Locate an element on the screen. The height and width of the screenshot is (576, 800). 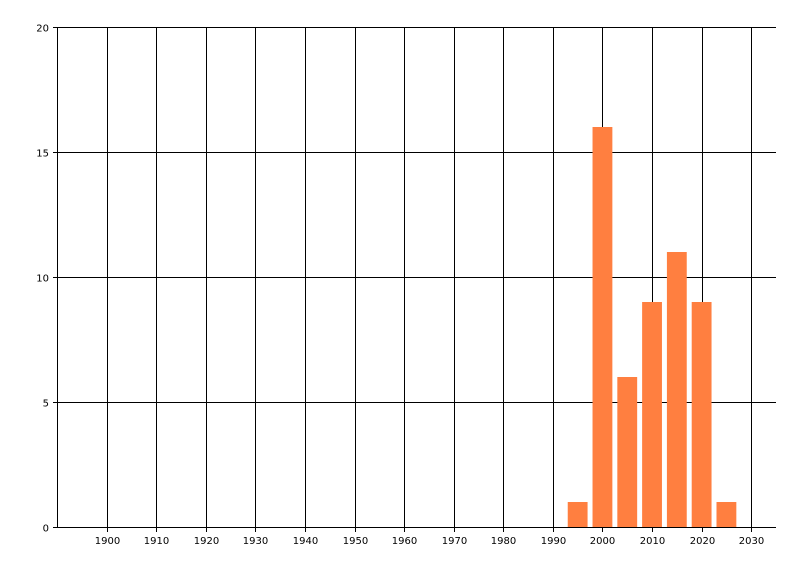
x-tick-label: 1960 is located at coordinates (404, 541).